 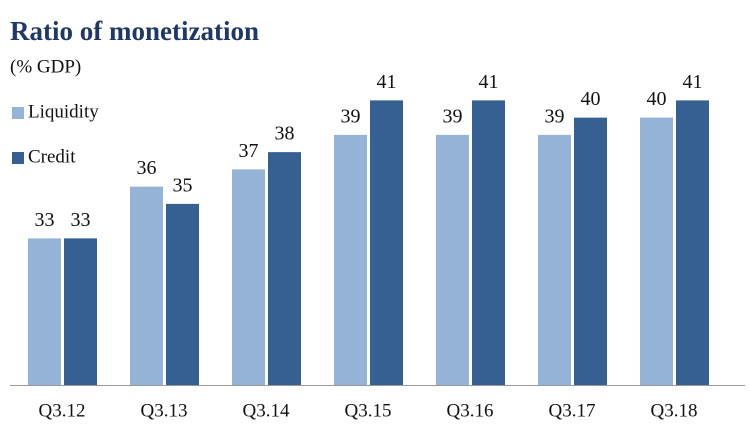 What do you see at coordinates (52, 156) in the screenshot?
I see `legend-label: Credit` at bounding box center [52, 156].